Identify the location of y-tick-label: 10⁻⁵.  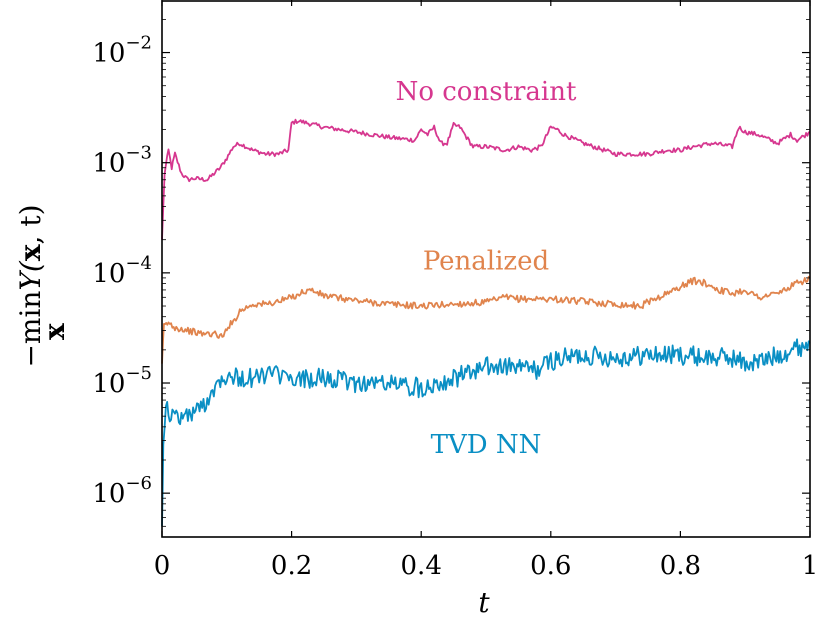
(122, 381).